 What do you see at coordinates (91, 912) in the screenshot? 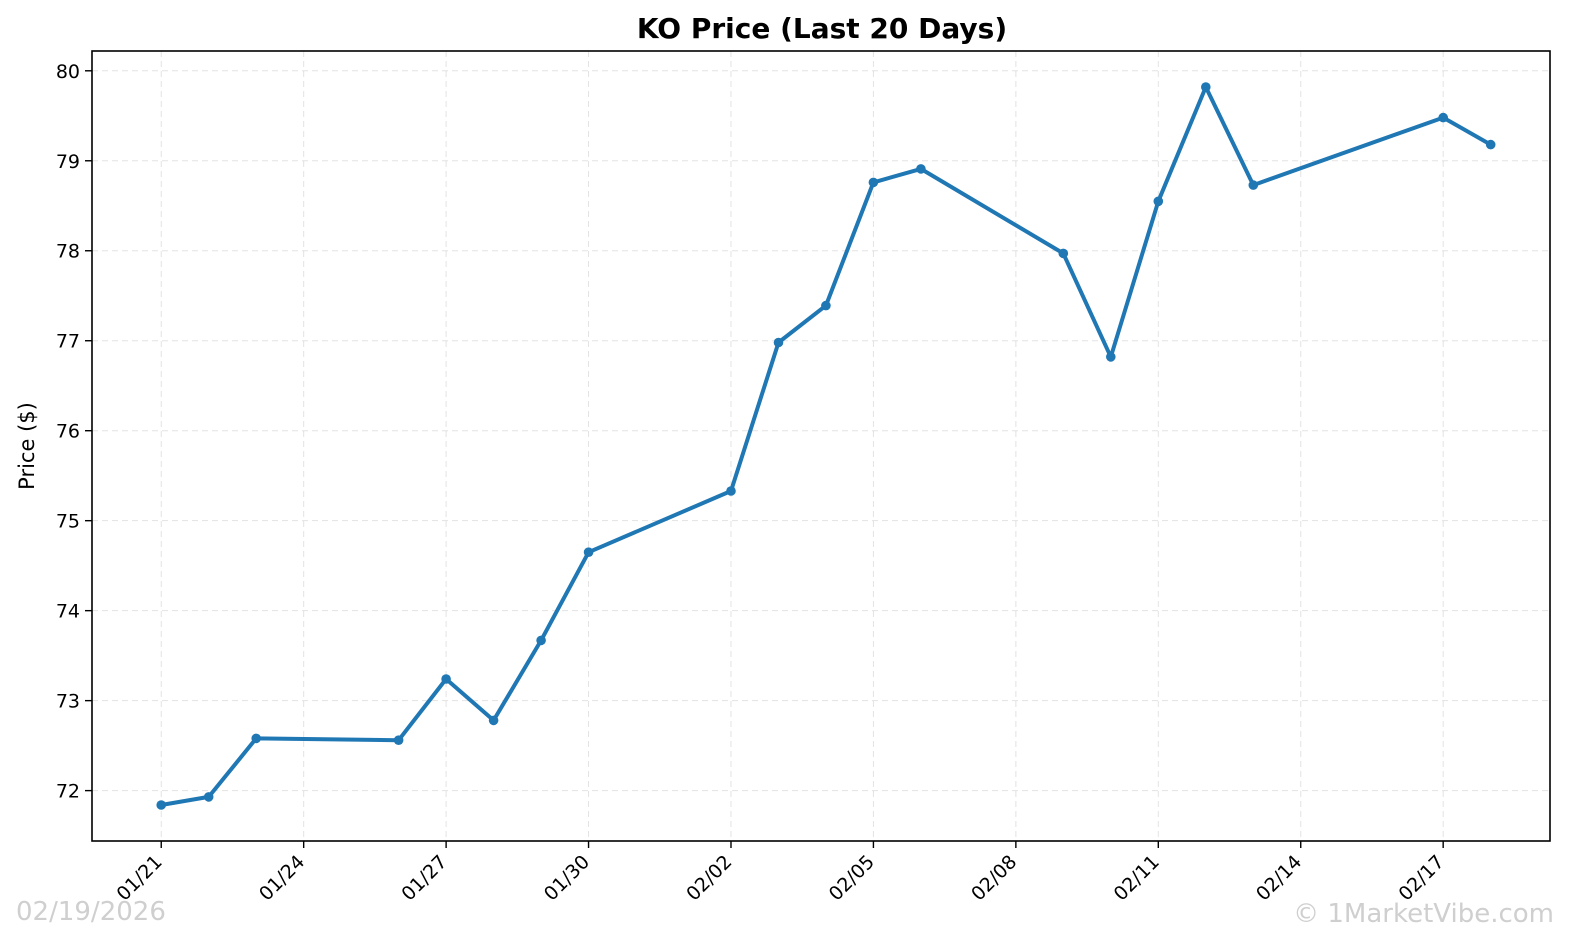
I see `date-stamp: 02/19/2026` at bounding box center [91, 912].